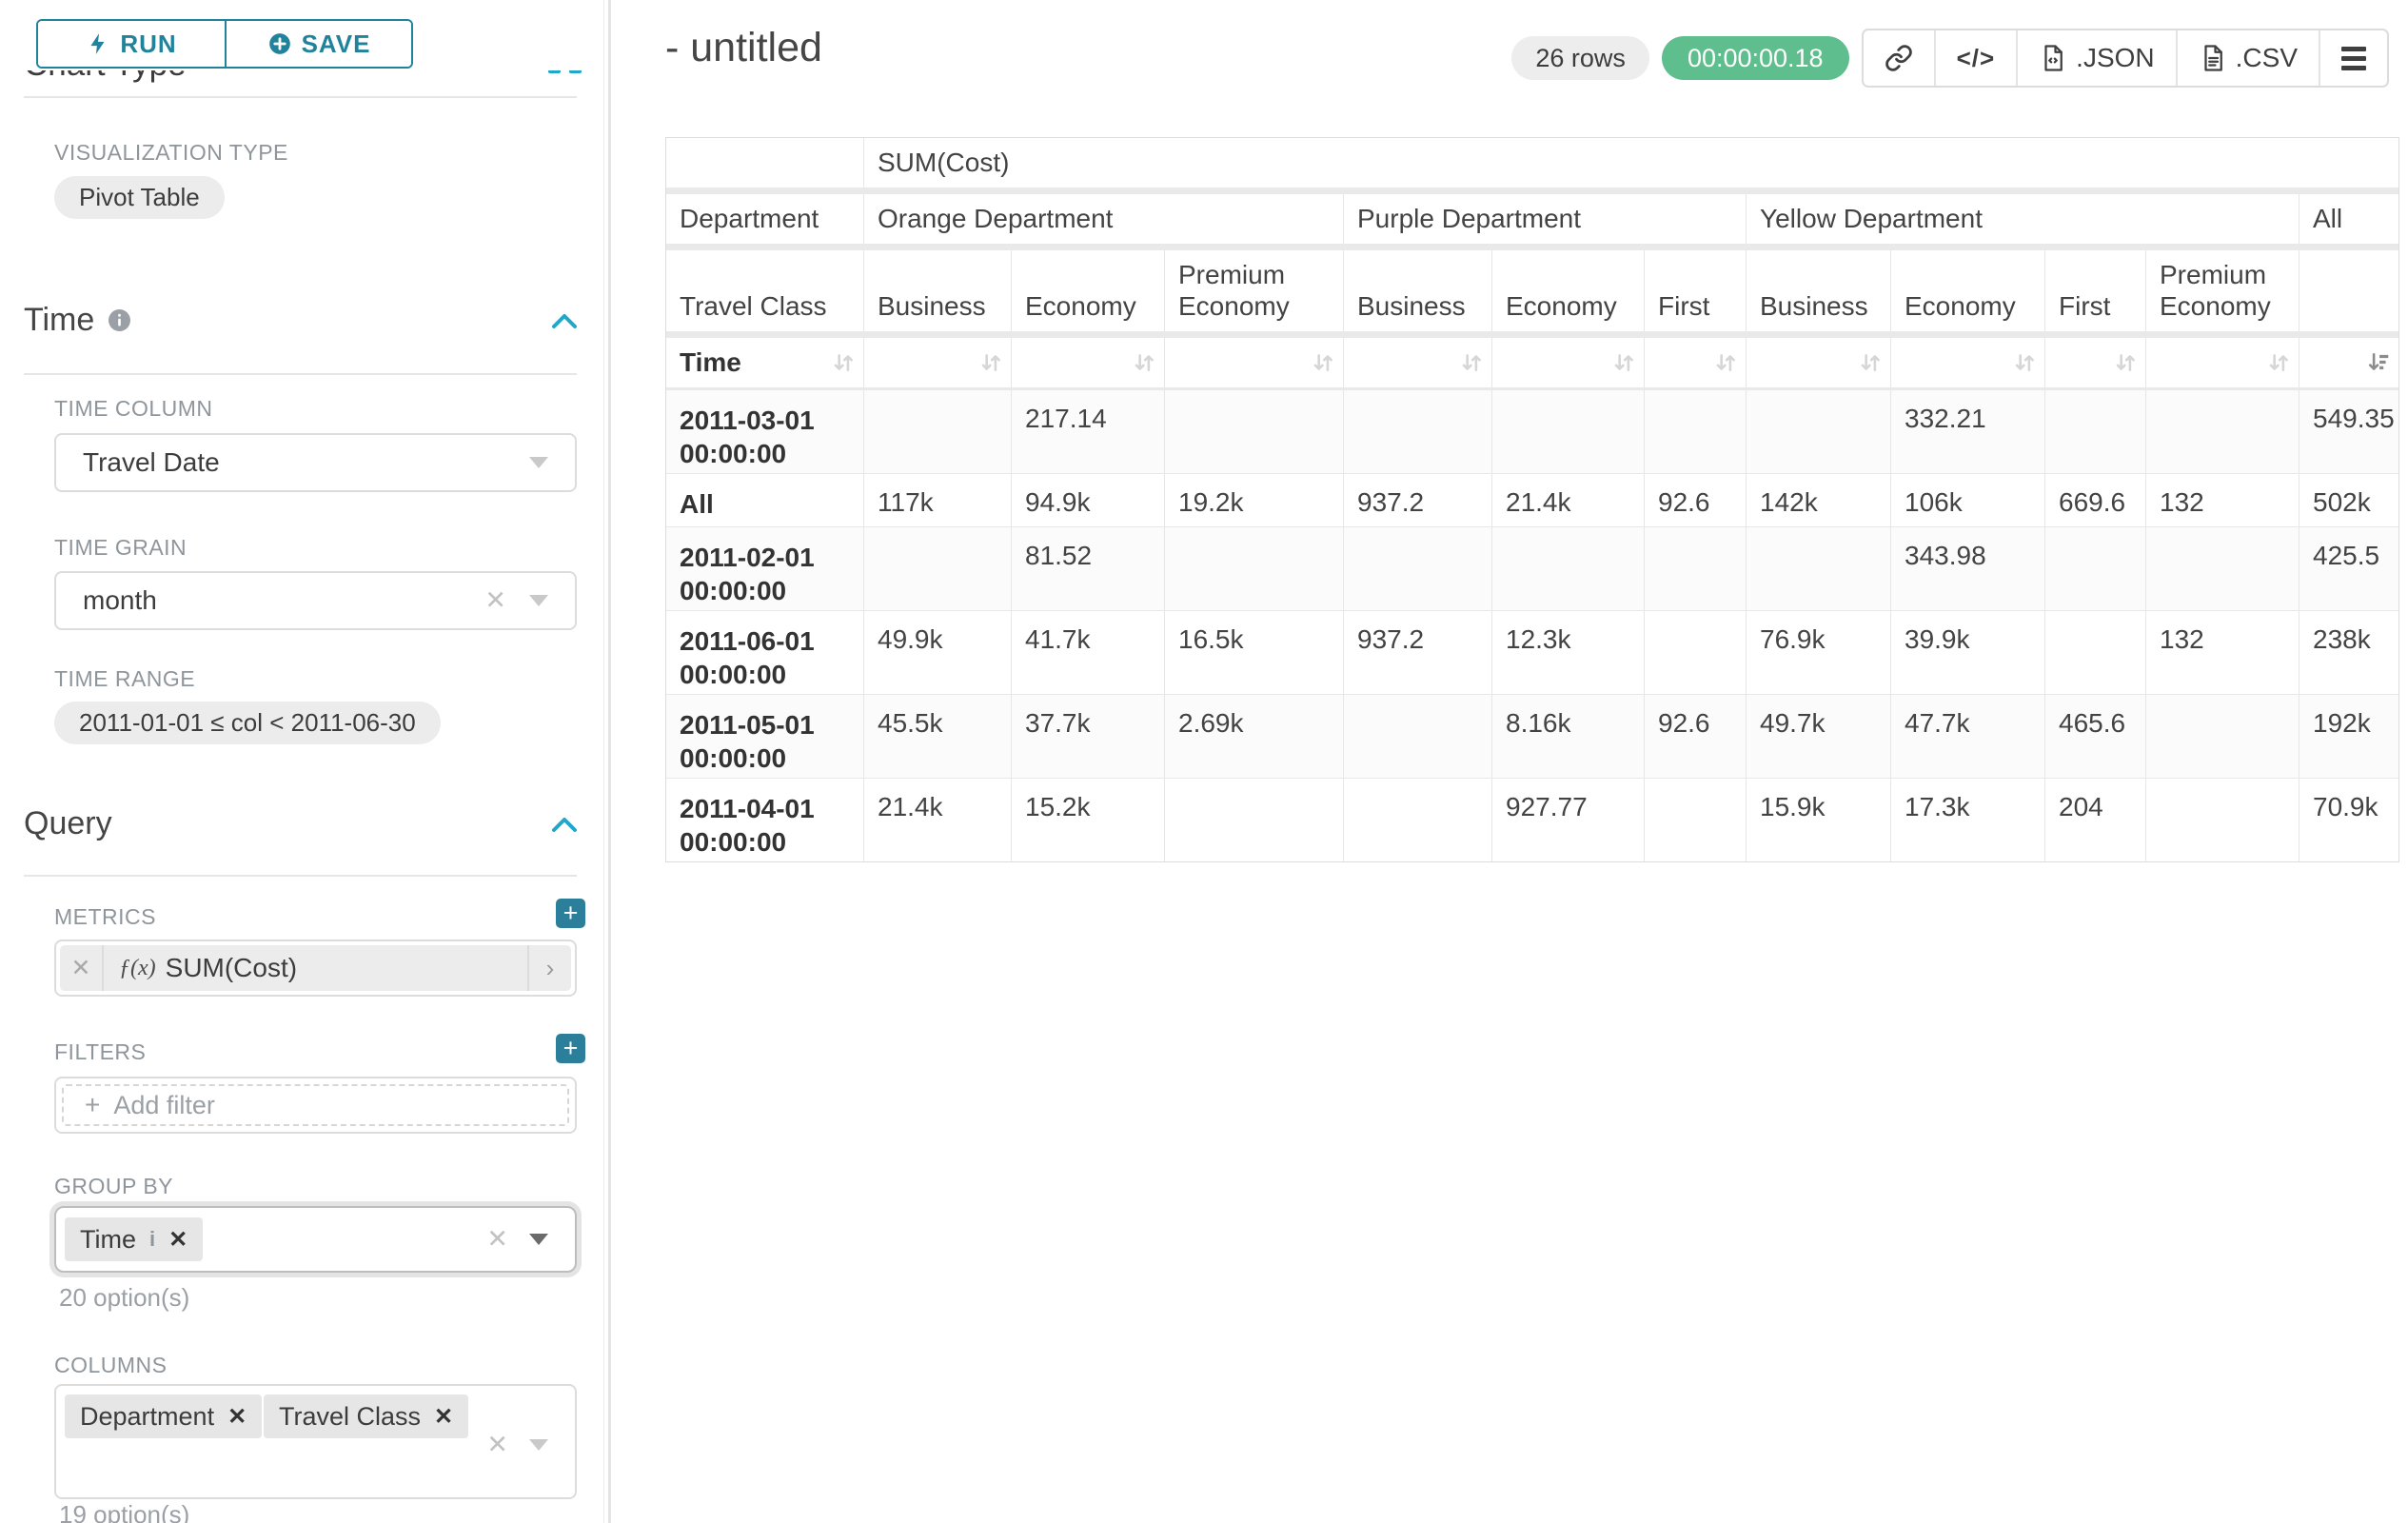  Describe the element at coordinates (315, 463) in the screenshot. I see `time-column-select: Travel Date` at that location.